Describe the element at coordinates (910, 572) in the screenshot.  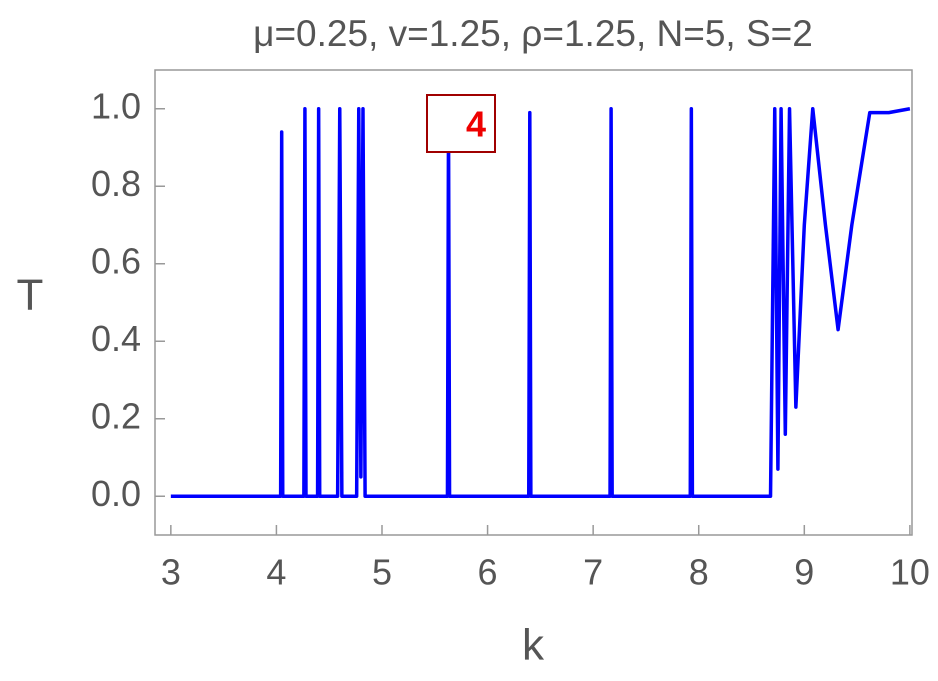
I see `x-tick-label: 10` at that location.